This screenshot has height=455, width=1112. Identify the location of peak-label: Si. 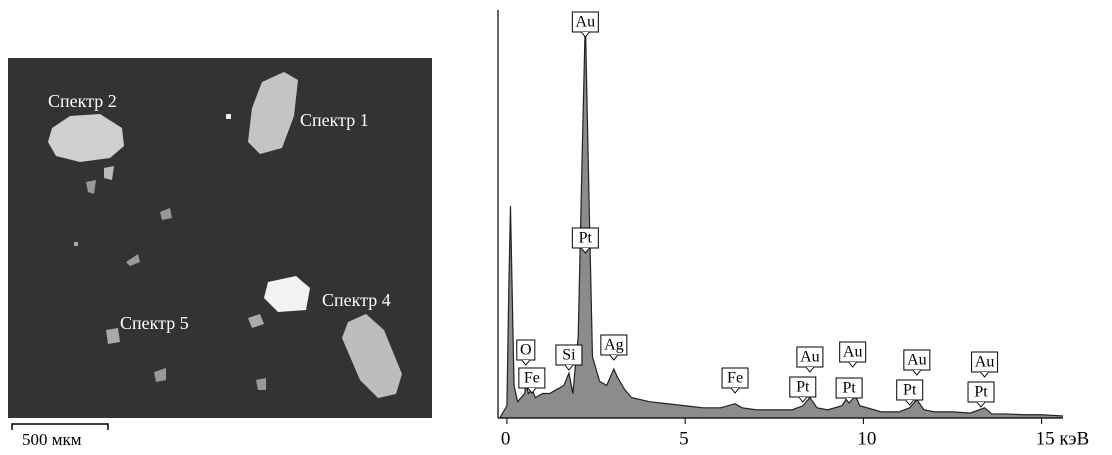
(569, 355).